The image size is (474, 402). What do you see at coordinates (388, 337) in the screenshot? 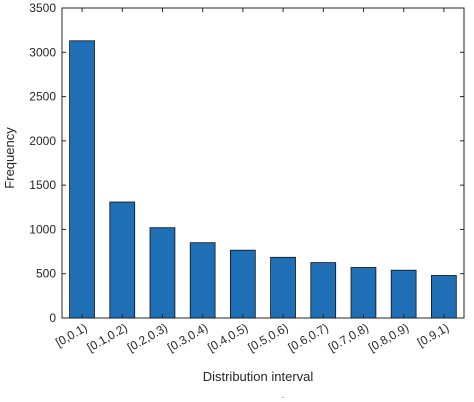
I see `x-tick-label-8: [0.8,0.9)` at bounding box center [388, 337].